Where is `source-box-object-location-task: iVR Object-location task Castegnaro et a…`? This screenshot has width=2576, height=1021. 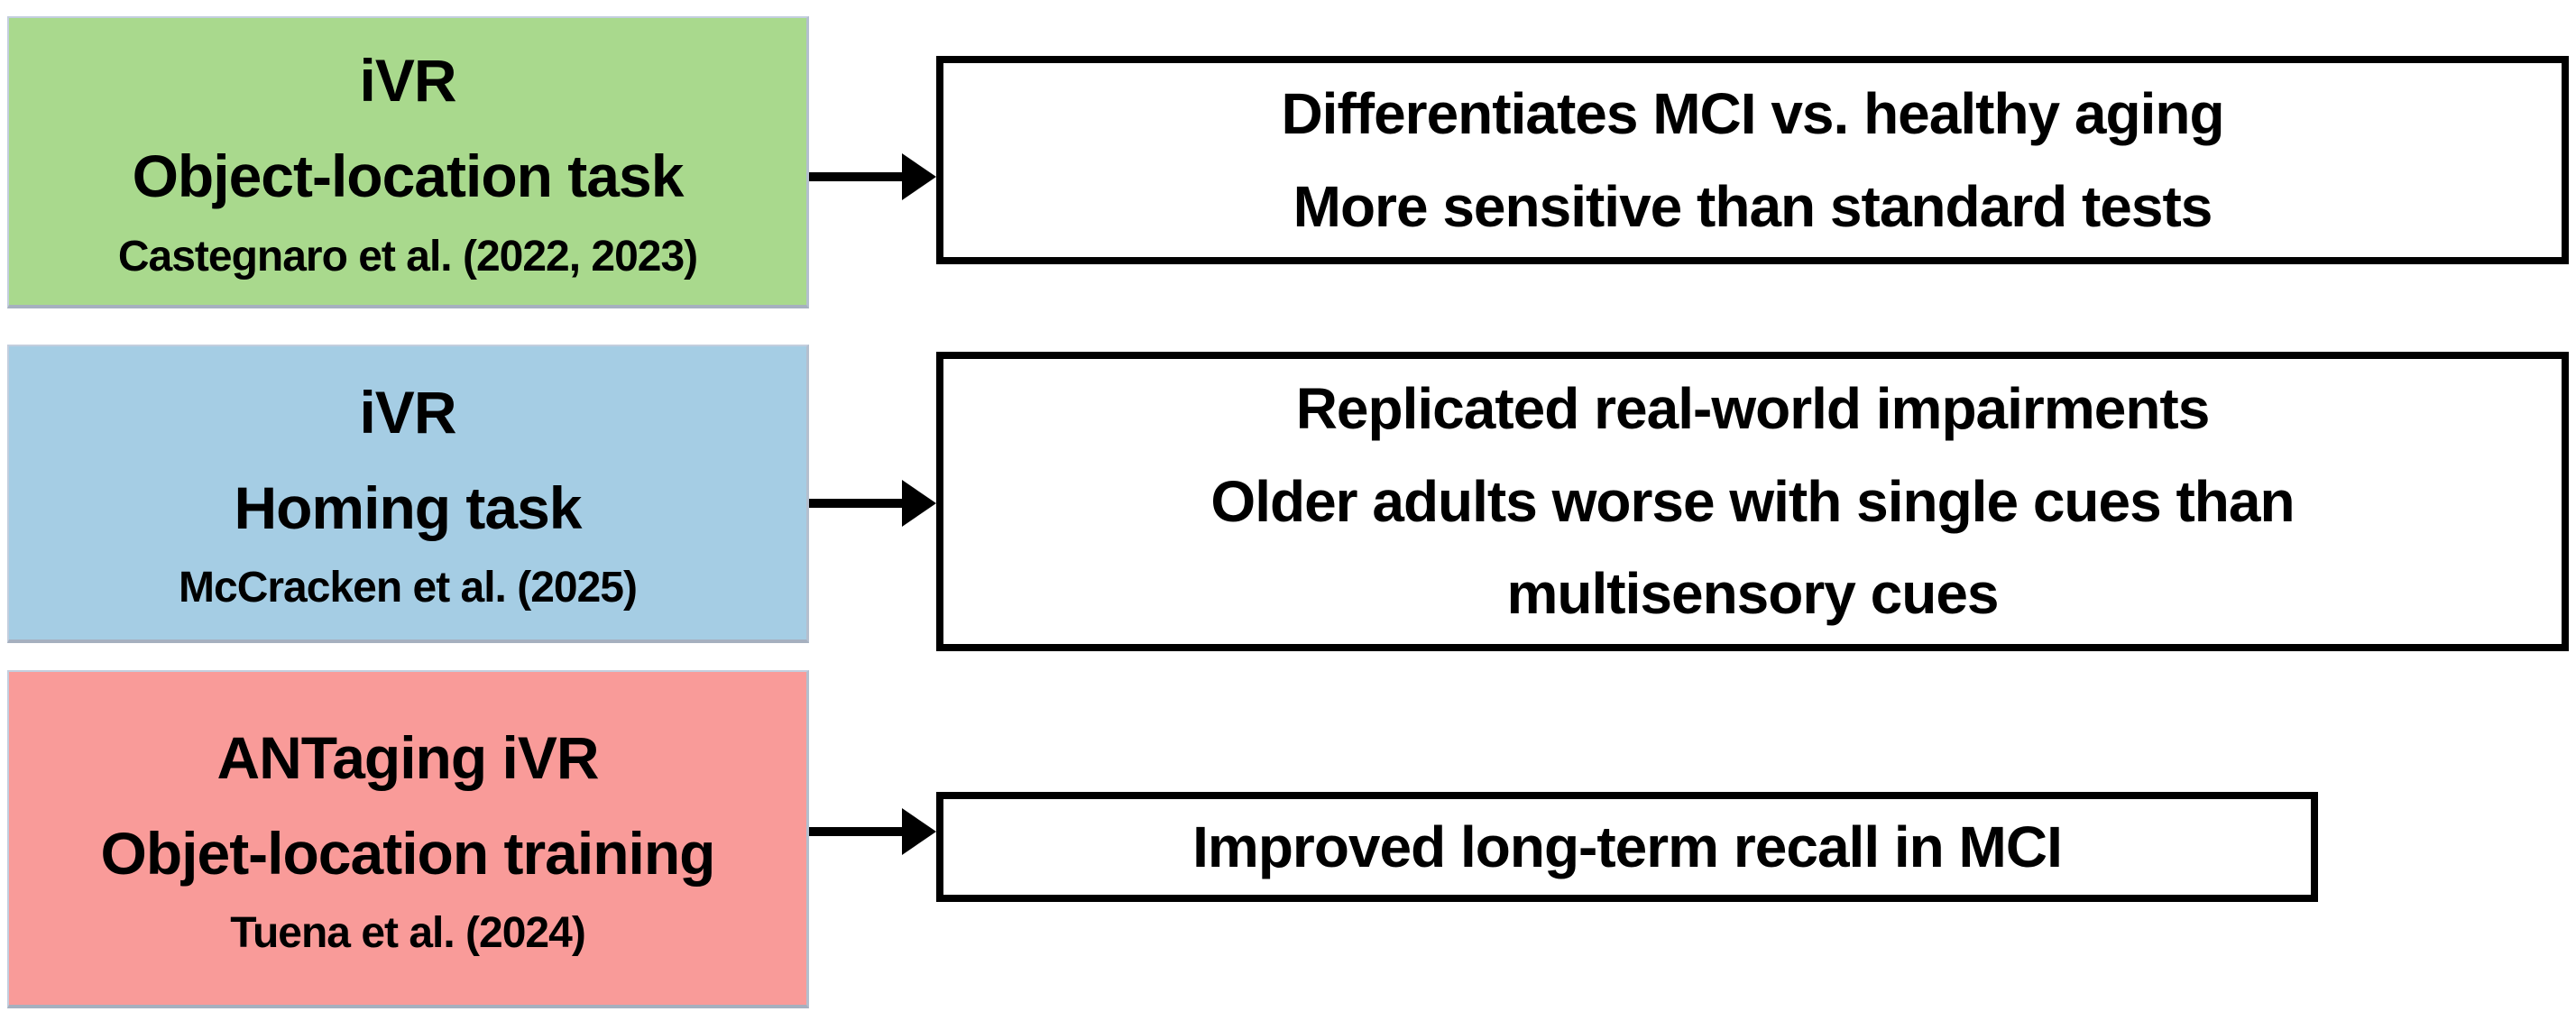 source-box-object-location-task: iVR Object-location task Castegnaro et a… is located at coordinates (408, 162).